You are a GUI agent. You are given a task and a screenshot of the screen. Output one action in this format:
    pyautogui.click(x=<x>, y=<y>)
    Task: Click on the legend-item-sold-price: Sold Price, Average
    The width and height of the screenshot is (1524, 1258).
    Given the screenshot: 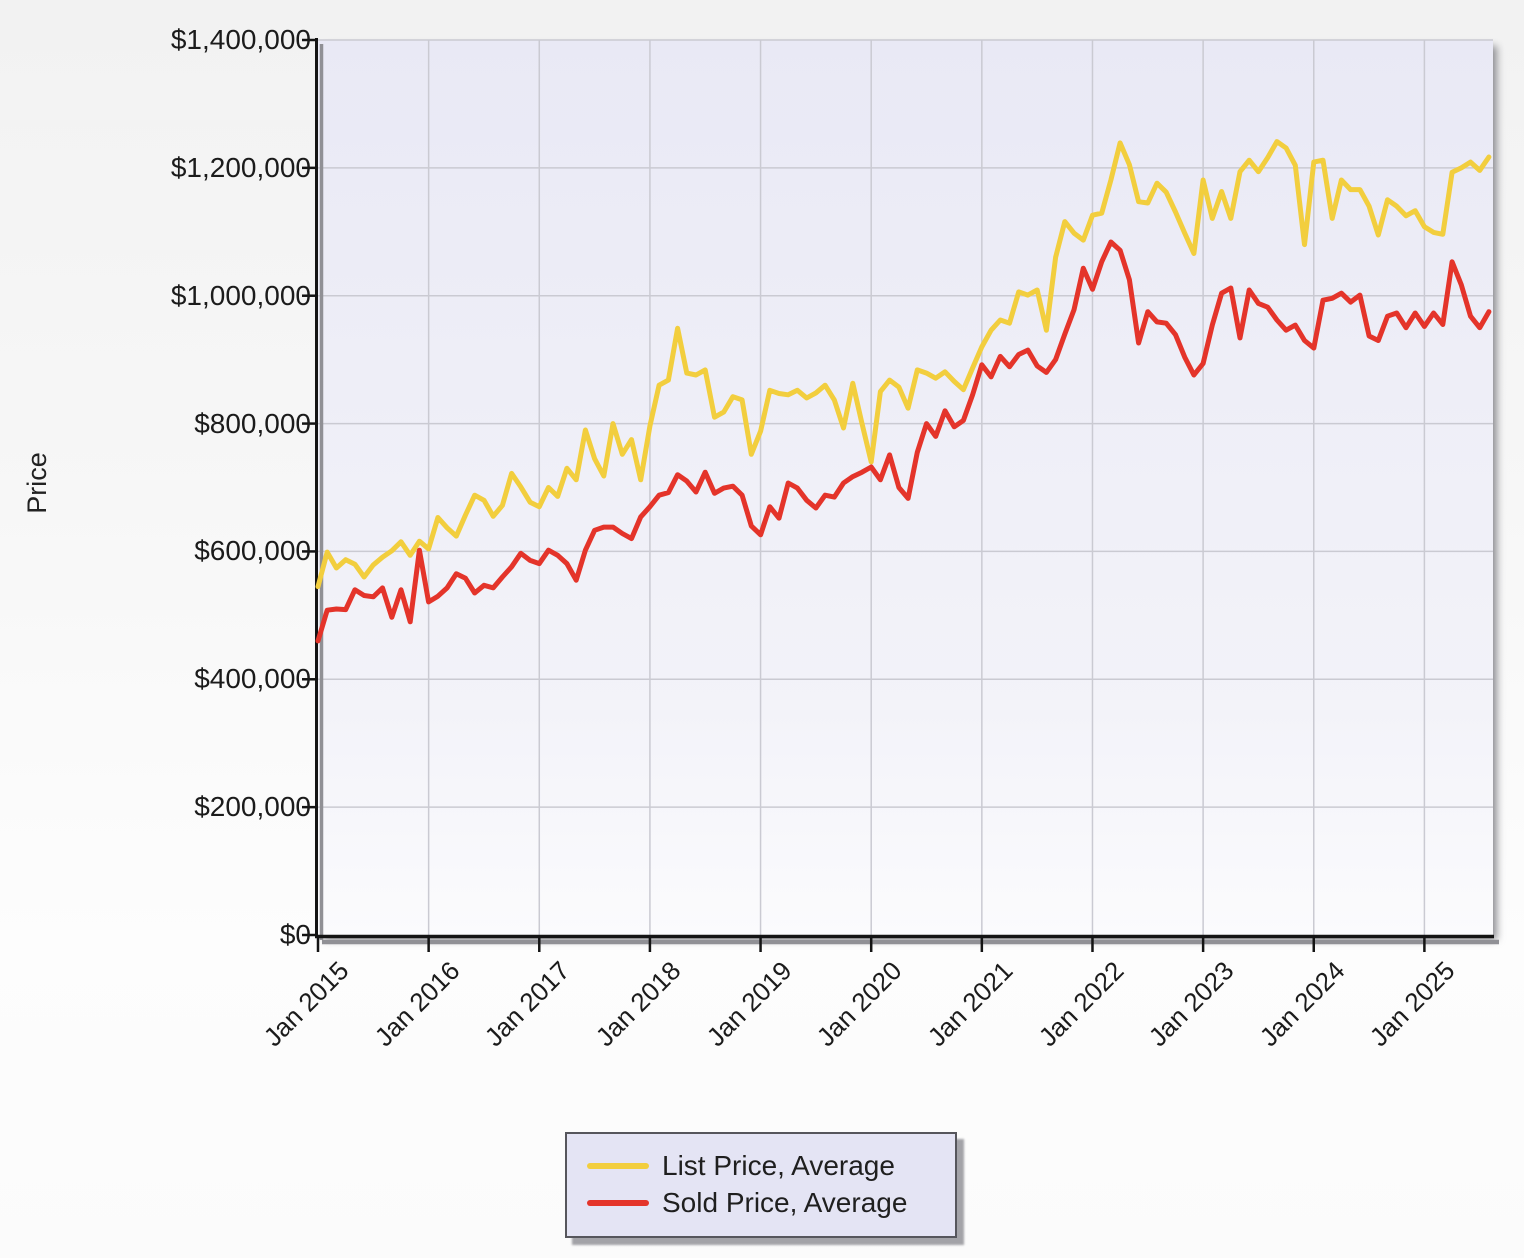 What is the action you would take?
    pyautogui.click(x=771, y=1202)
    